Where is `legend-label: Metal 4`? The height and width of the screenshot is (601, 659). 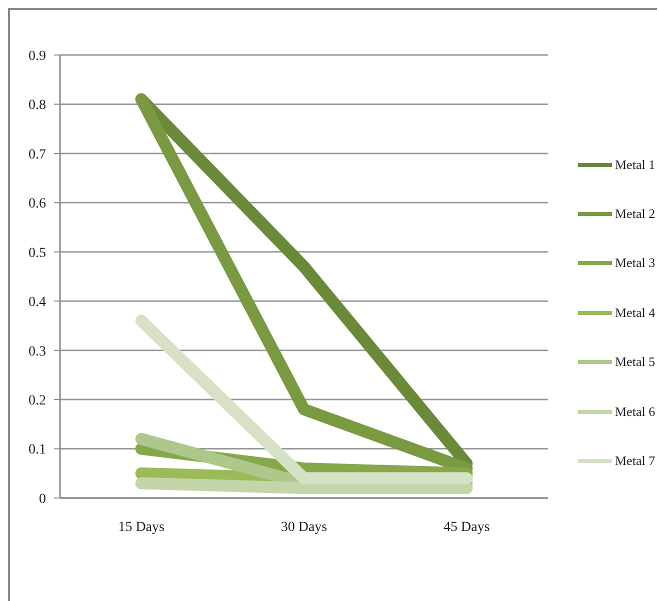
legend-label: Metal 4 is located at coordinates (635, 312).